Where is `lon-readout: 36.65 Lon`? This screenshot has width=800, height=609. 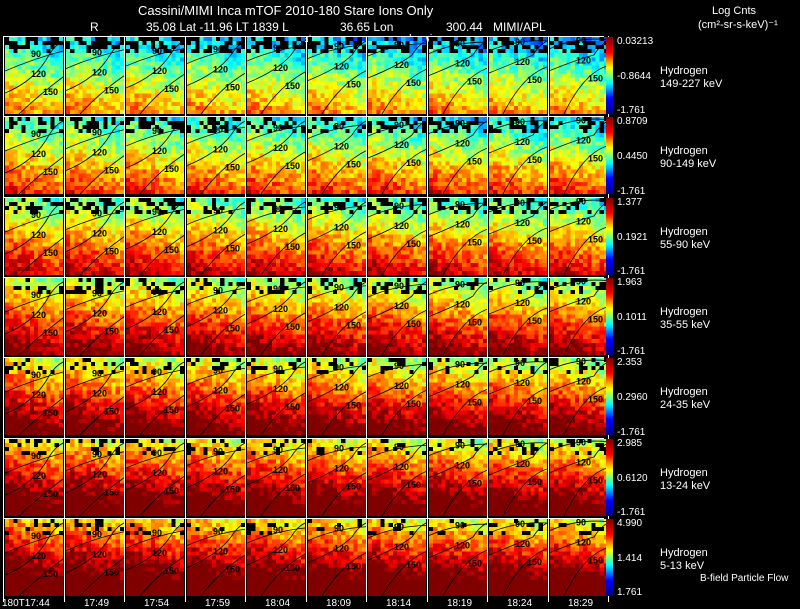 lon-readout: 36.65 Lon is located at coordinates (367, 27).